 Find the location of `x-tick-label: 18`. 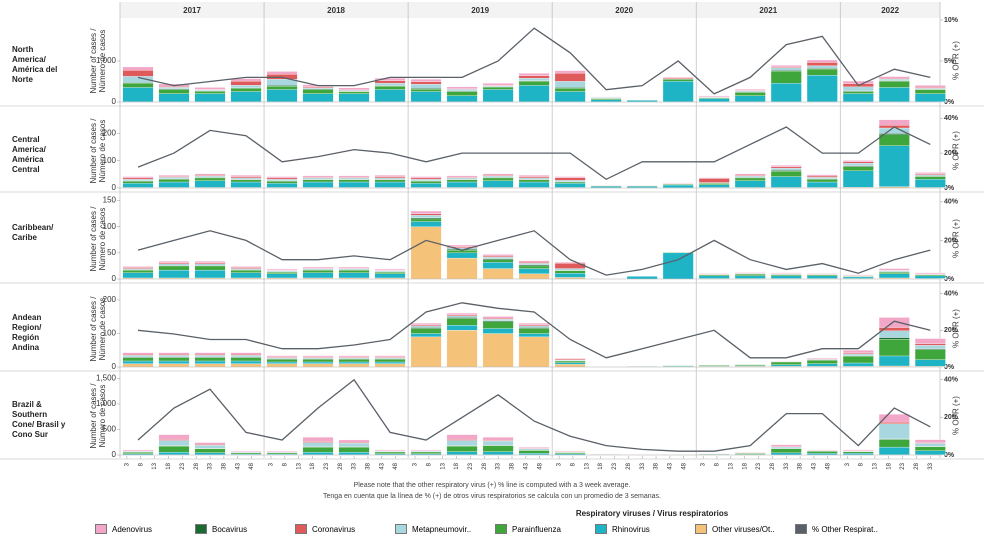

x-tick-label: 18 is located at coordinates (601, 465).